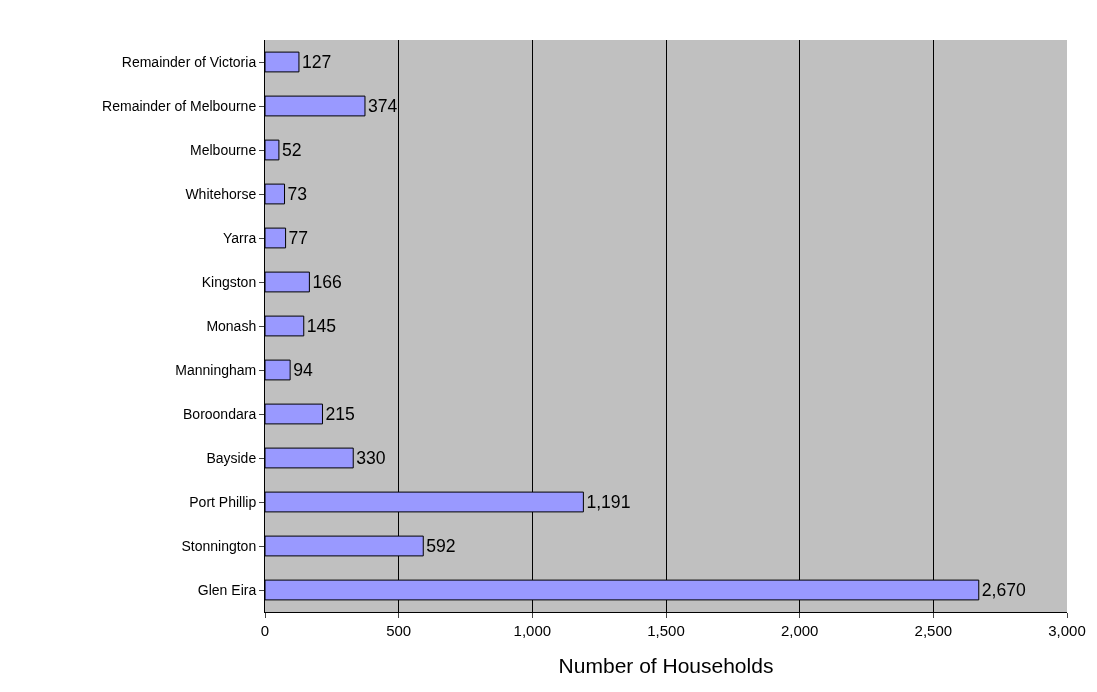  Describe the element at coordinates (240, 237) in the screenshot. I see `y-tick-label: Yarra` at that location.